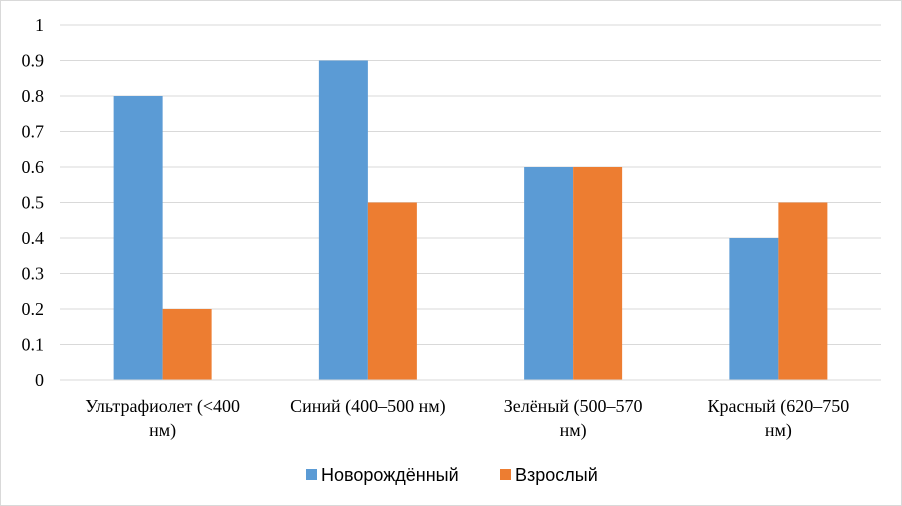  Describe the element at coordinates (33, 274) in the screenshot. I see `y-tick-label: 0.3` at that location.